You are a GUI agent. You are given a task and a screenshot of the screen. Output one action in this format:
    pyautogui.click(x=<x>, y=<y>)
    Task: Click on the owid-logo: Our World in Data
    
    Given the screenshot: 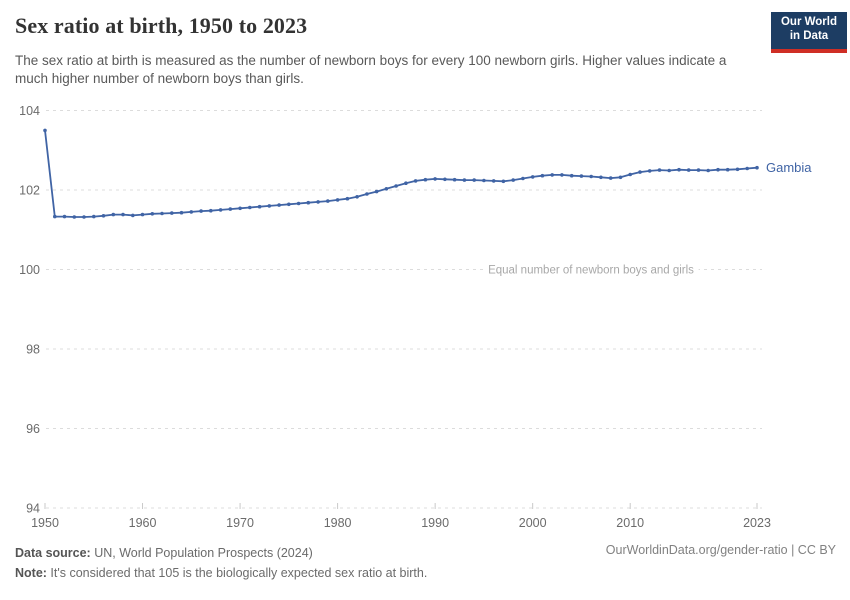 What is the action you would take?
    pyautogui.click(x=809, y=32)
    